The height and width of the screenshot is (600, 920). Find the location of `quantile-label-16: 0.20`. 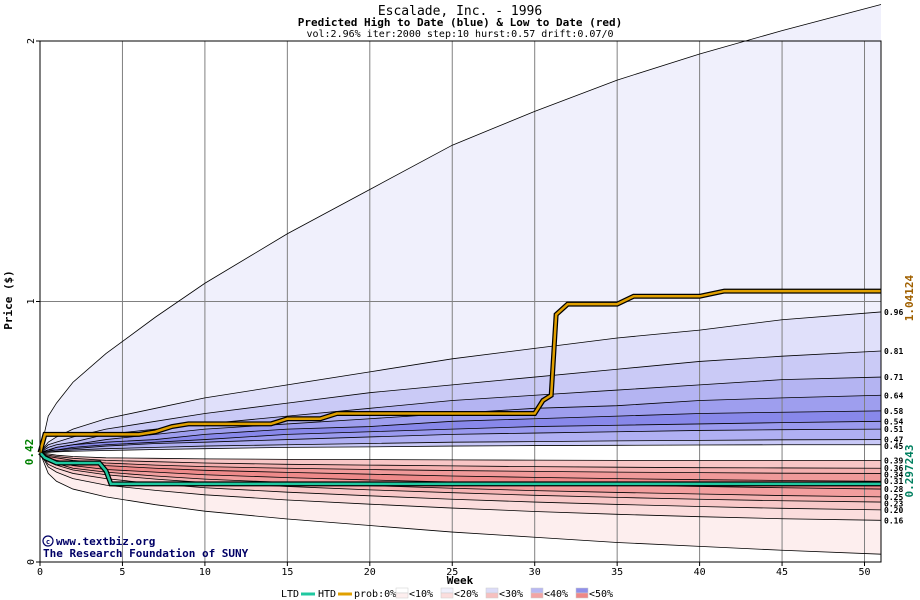

quantile-label-16: 0.20 is located at coordinates (893, 510).